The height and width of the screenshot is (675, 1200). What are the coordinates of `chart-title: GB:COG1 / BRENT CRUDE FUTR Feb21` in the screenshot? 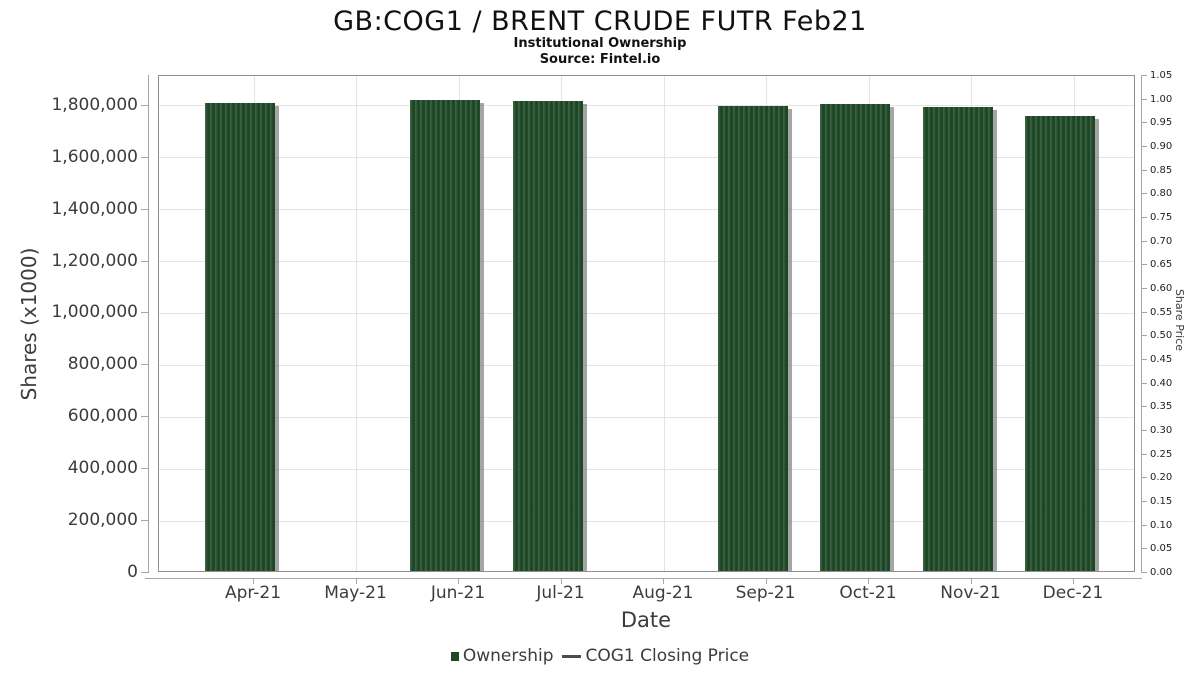 It's located at (600, 21).